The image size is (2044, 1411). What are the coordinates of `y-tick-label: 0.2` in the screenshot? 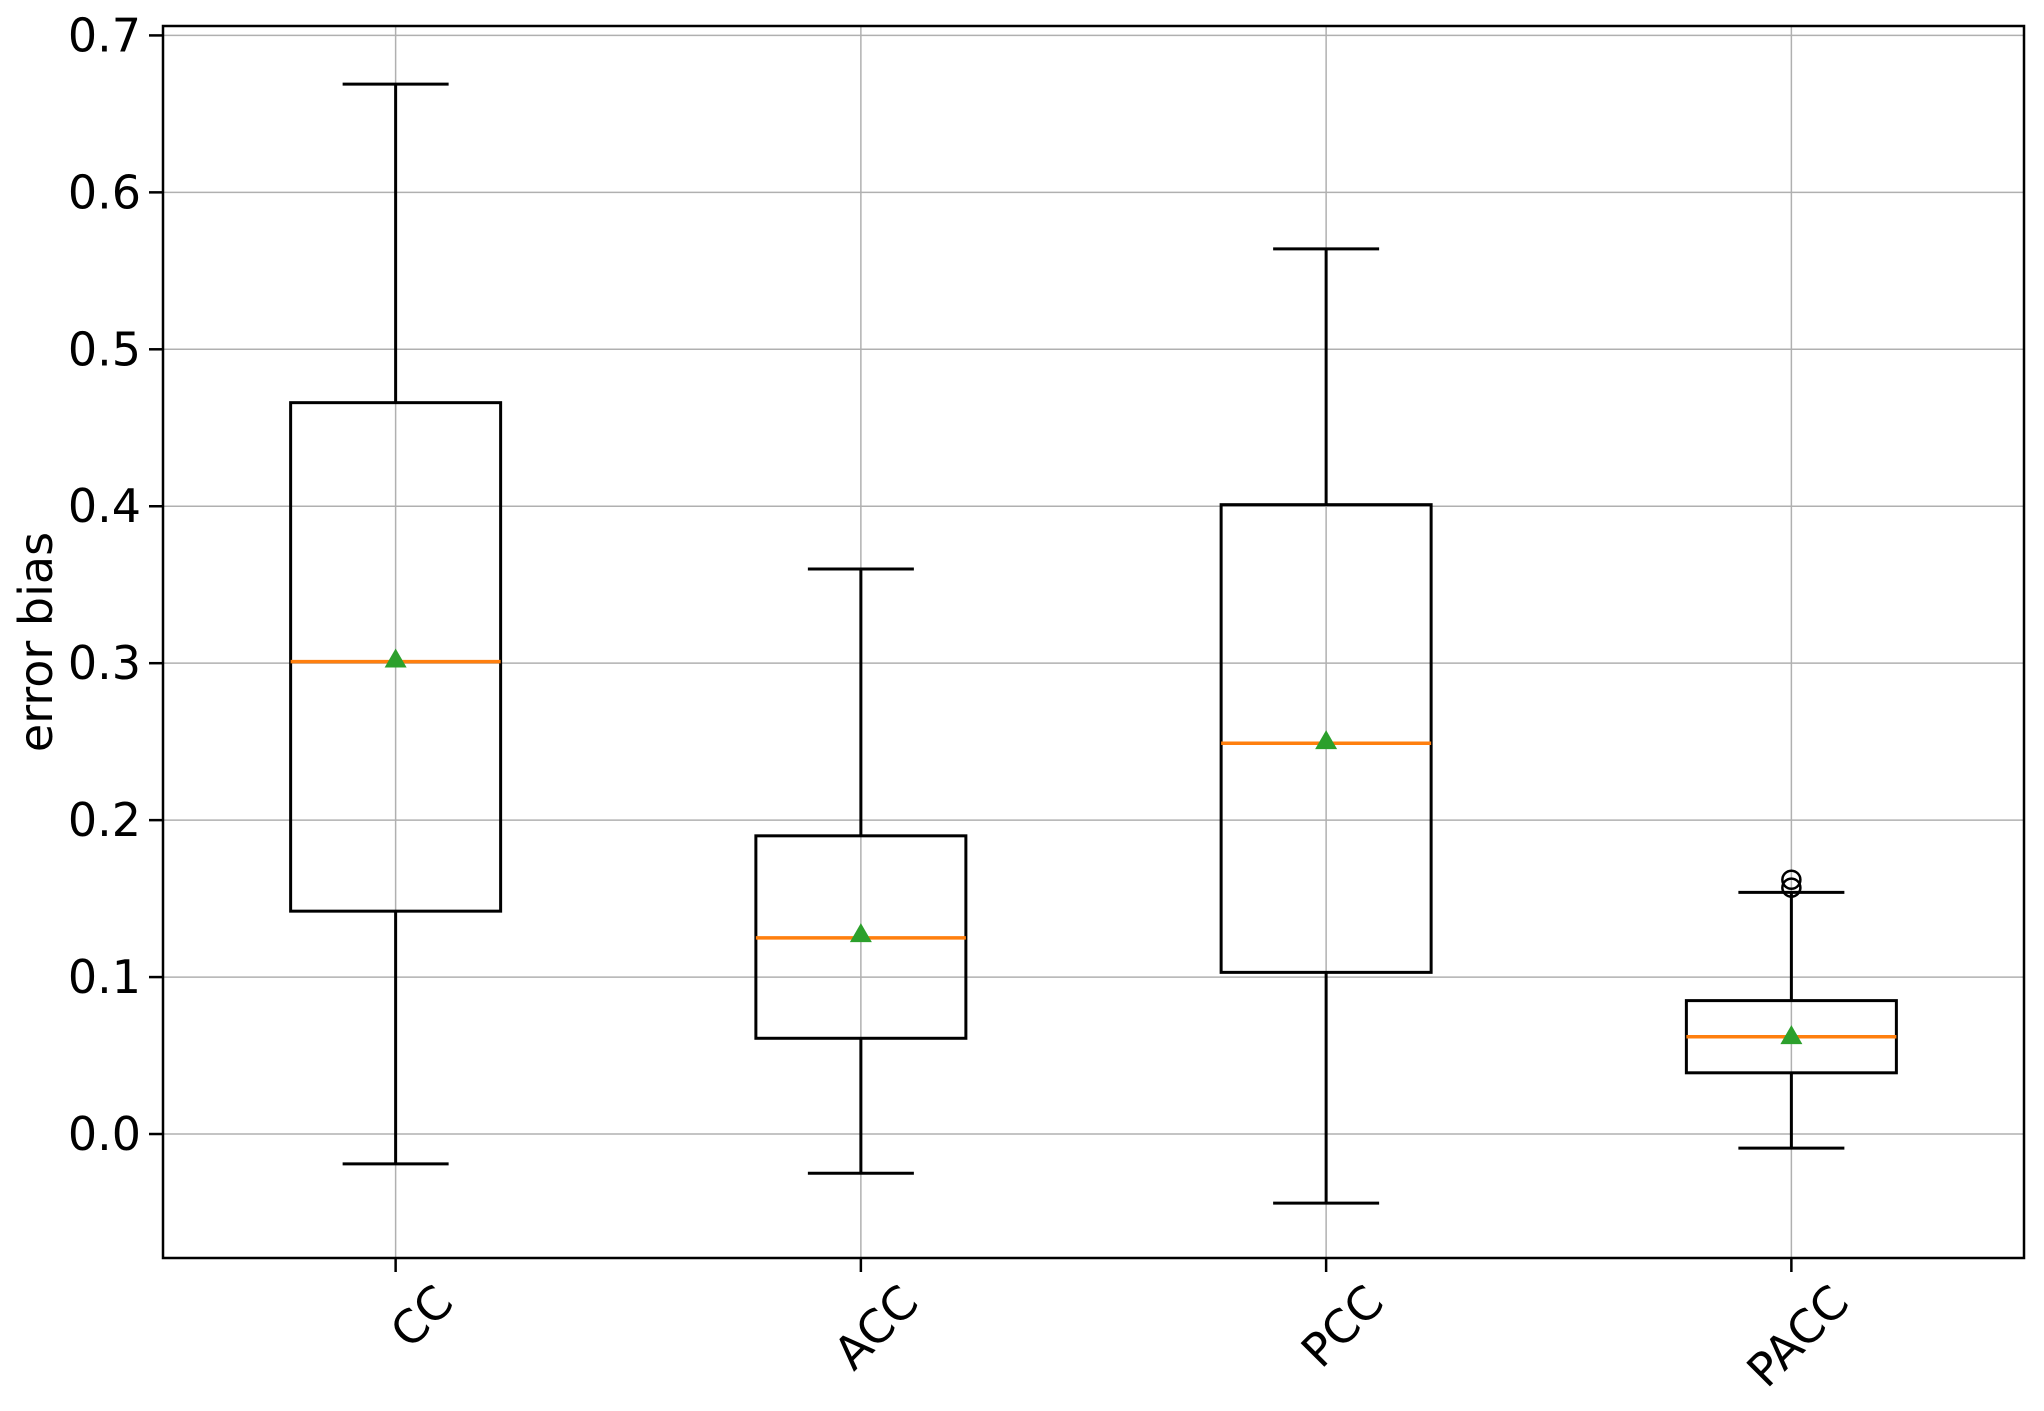 It's located at (104, 820).